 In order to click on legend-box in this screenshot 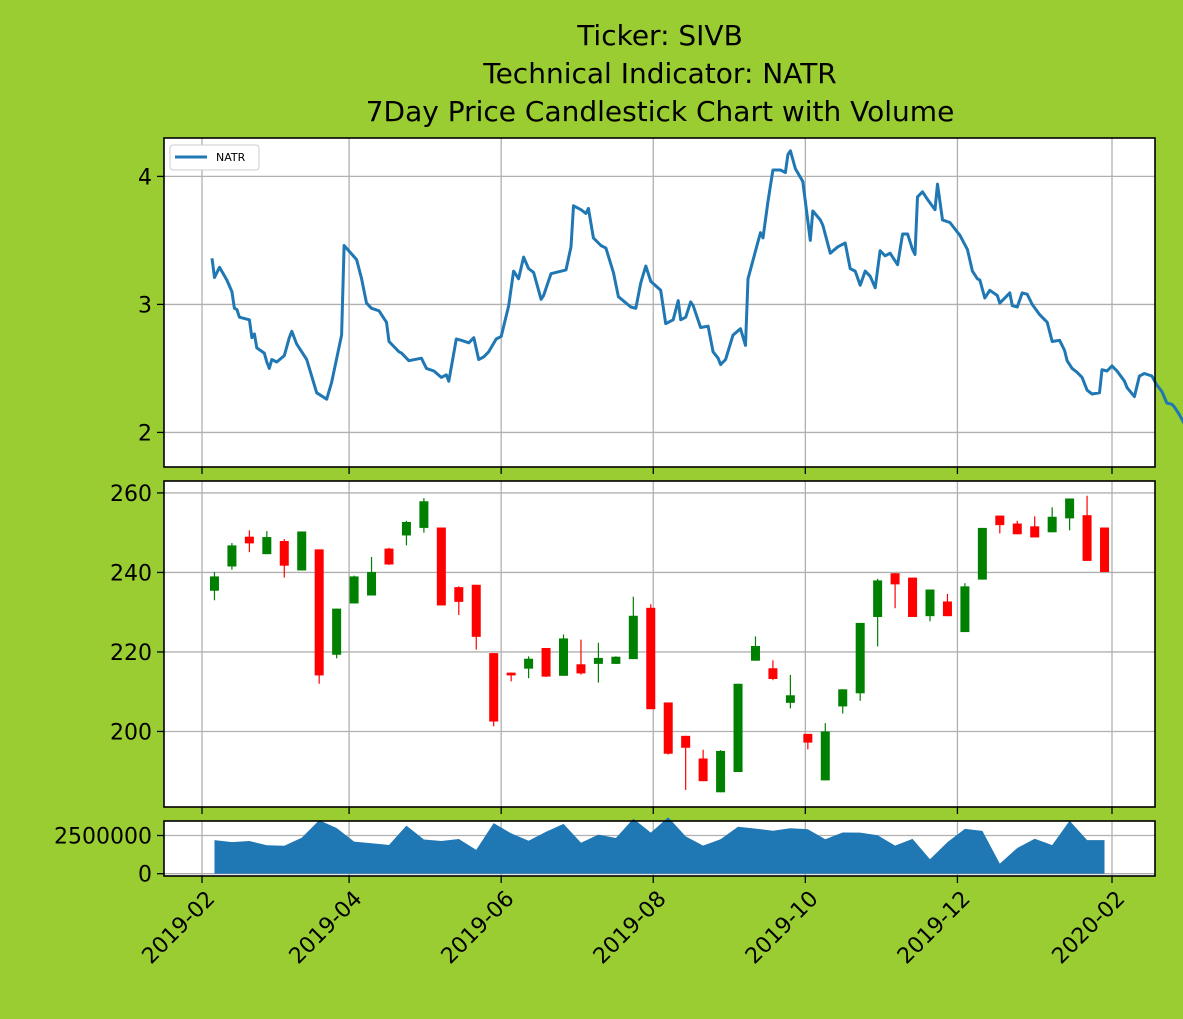, I will do `click(214, 157)`.